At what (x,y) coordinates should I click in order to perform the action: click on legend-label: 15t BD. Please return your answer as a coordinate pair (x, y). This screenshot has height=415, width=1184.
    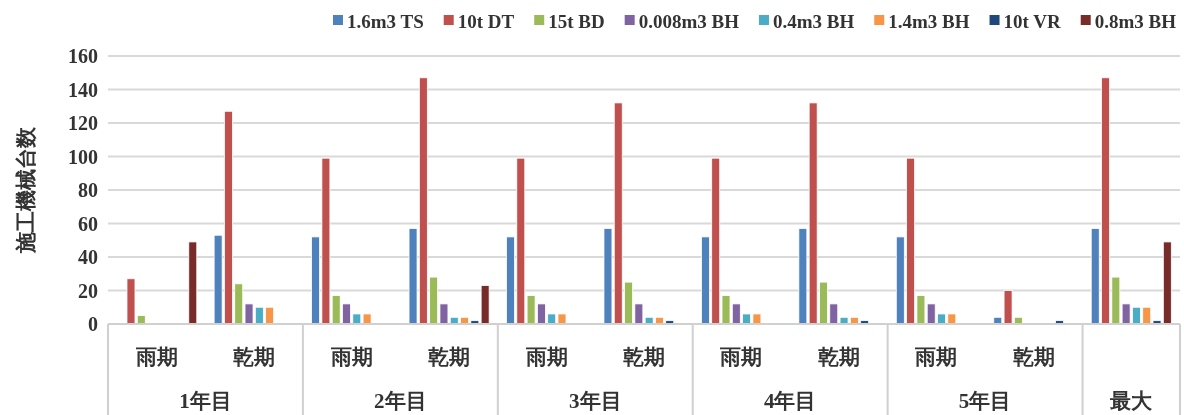
    Looking at the image, I should click on (576, 21).